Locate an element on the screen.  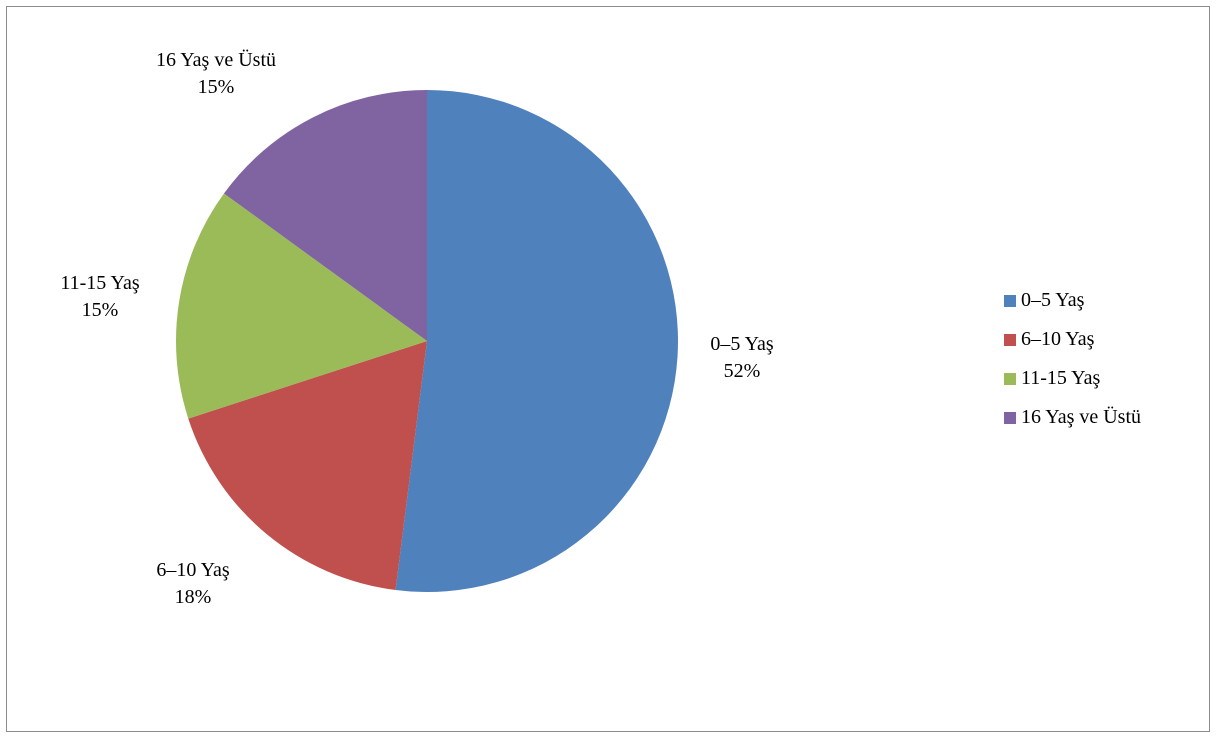
data-label-category-11-15: 11-15 Yaş is located at coordinates (99, 283).